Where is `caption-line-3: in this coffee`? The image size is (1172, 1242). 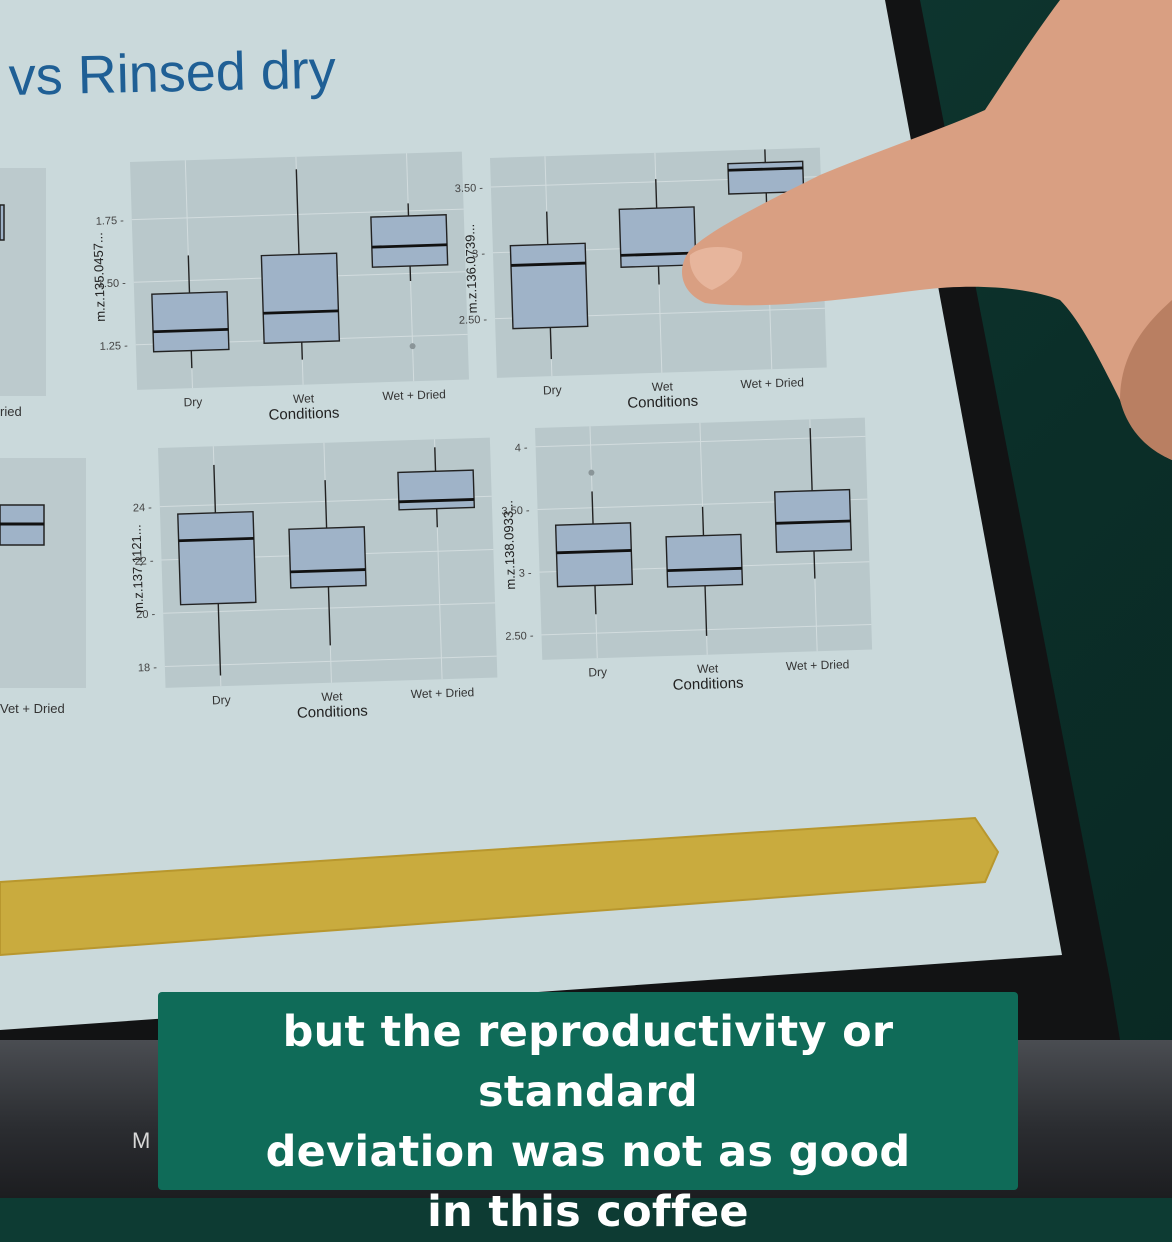 caption-line-3: in this coffee is located at coordinates (588, 1212).